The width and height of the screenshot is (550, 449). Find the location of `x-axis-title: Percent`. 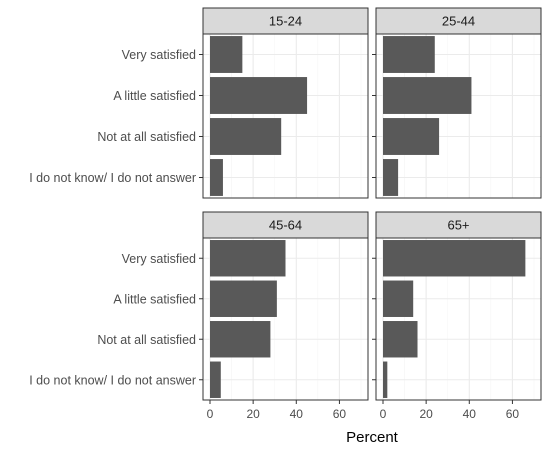

x-axis-title: Percent is located at coordinates (372, 437).